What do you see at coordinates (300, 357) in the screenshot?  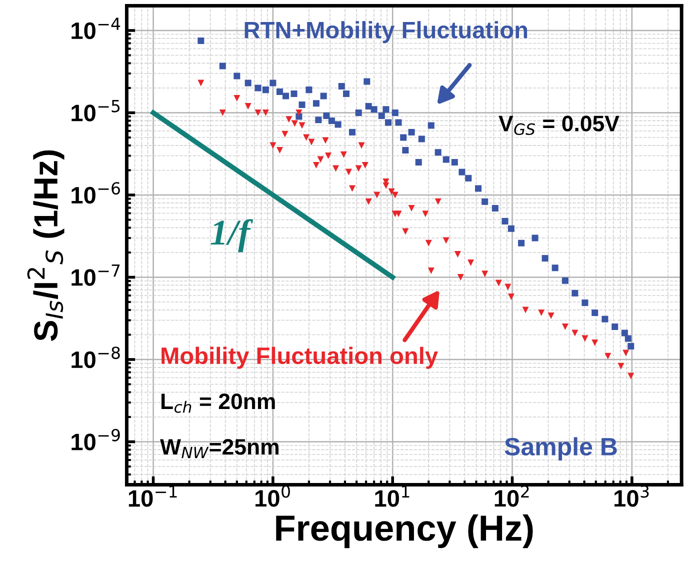 I see `annotation: Mobility Fluctuation only` at bounding box center [300, 357].